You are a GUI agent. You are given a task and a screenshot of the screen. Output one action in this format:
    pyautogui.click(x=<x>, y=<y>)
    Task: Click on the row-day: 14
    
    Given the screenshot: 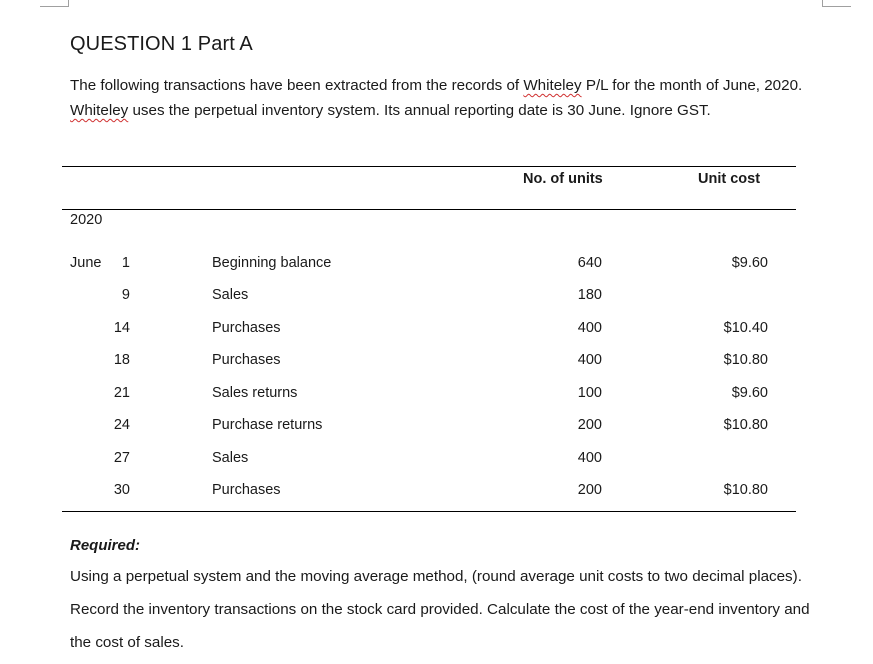 What is the action you would take?
    pyautogui.click(x=121, y=328)
    